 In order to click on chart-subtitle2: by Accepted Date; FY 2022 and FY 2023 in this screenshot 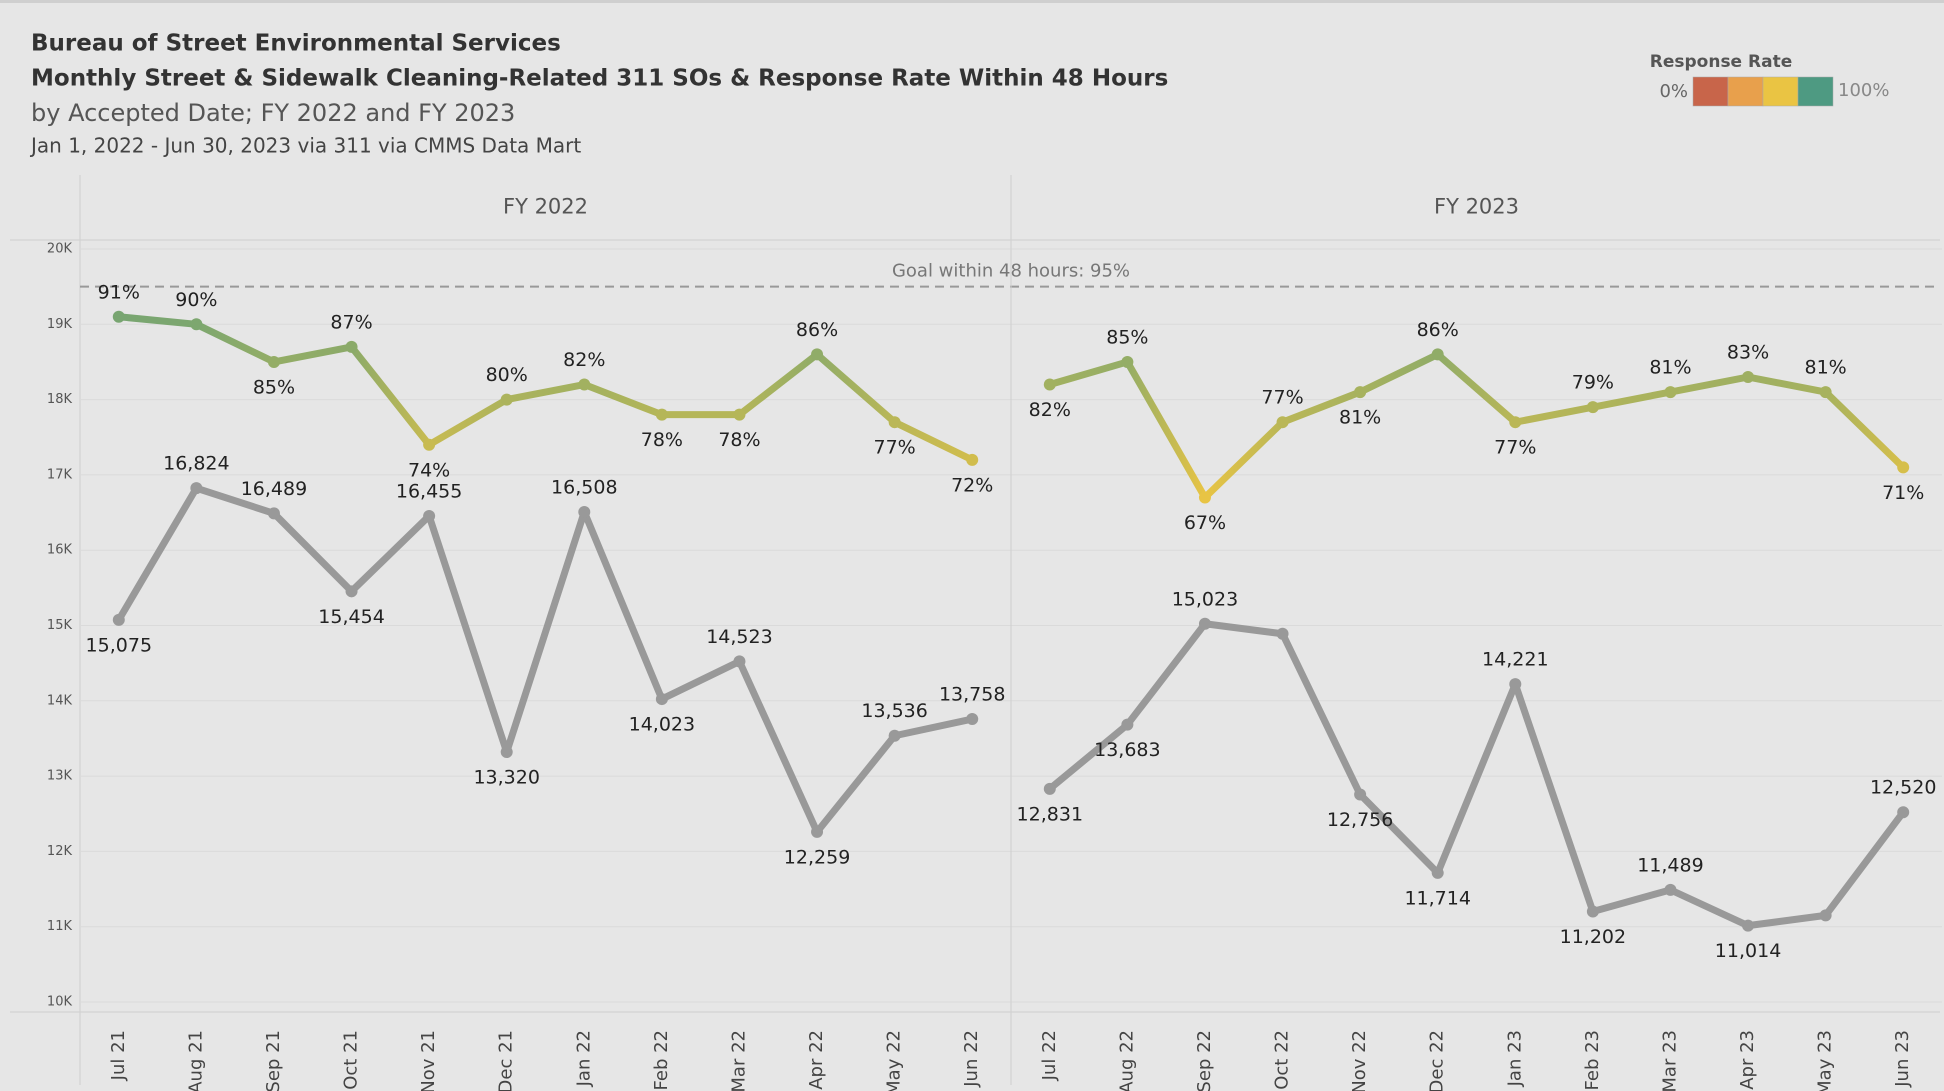, I will do `click(273, 113)`.